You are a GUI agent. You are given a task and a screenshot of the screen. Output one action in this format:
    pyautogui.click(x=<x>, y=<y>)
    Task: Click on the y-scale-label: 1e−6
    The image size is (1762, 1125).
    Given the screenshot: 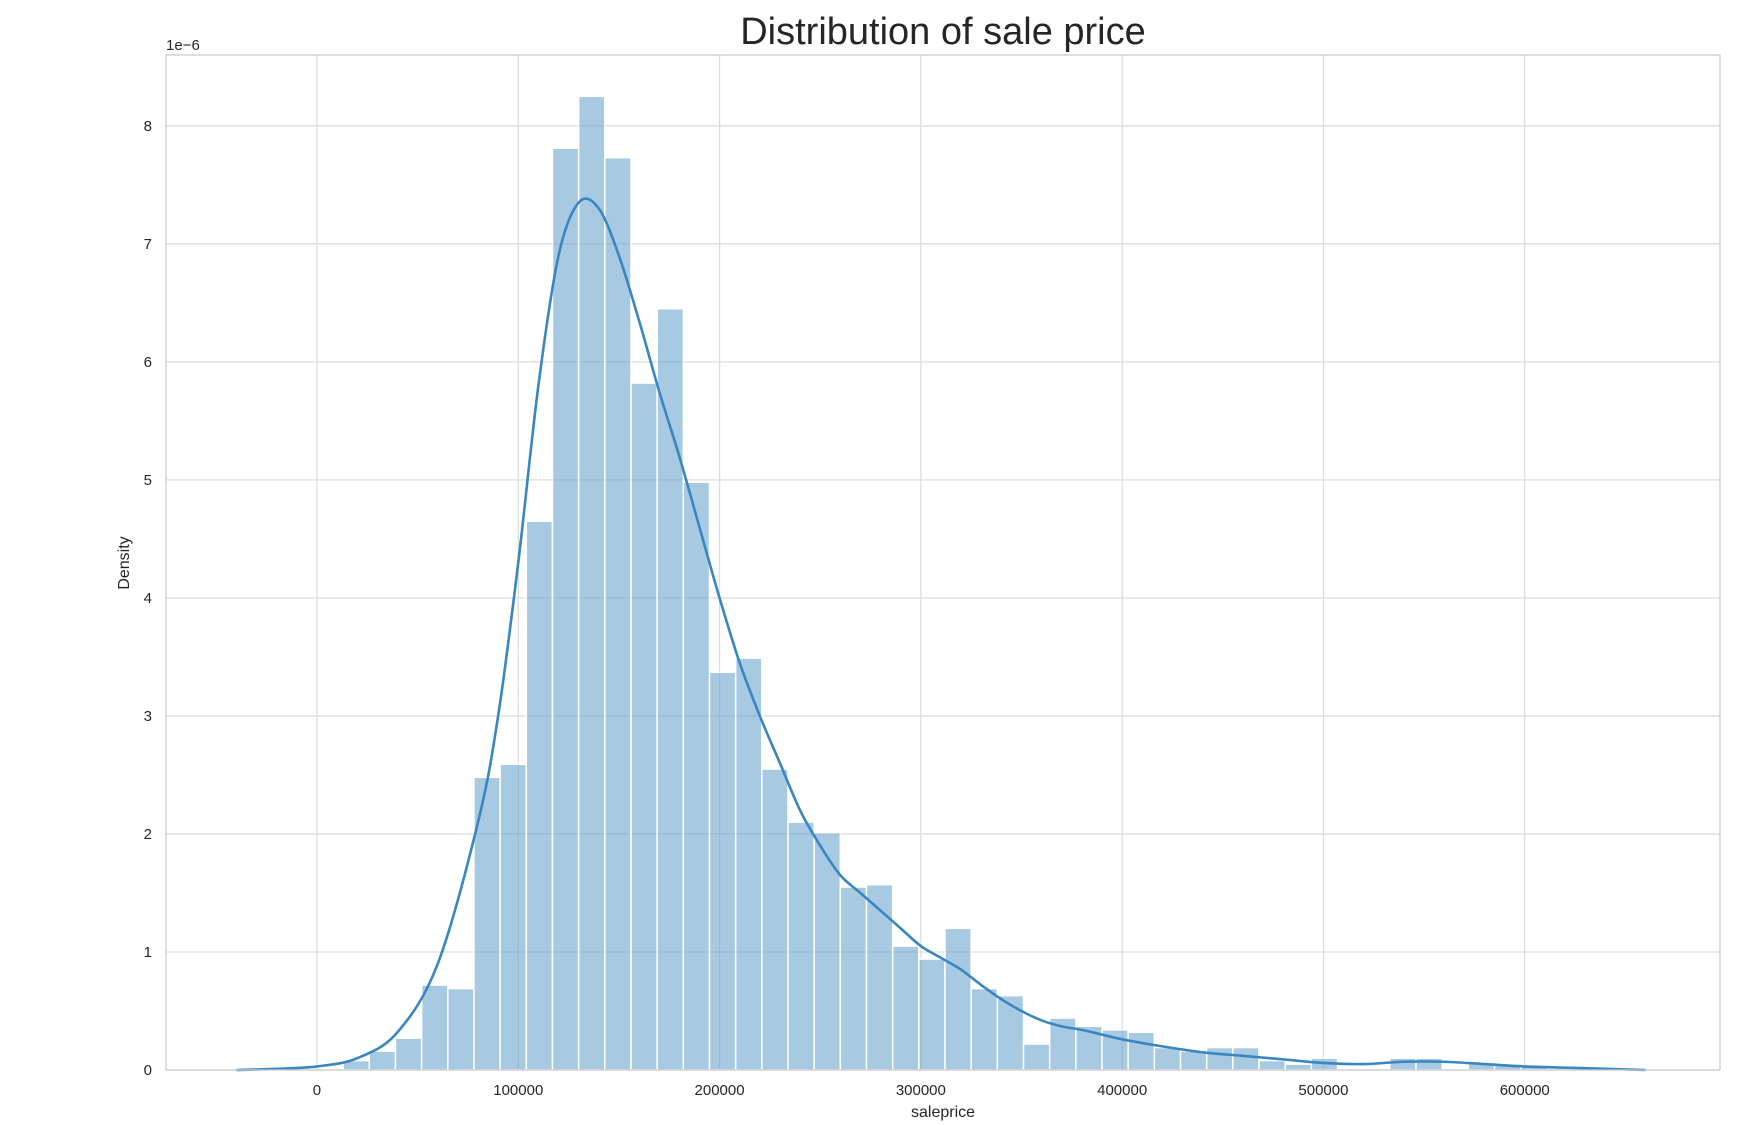 What is the action you would take?
    pyautogui.click(x=183, y=45)
    